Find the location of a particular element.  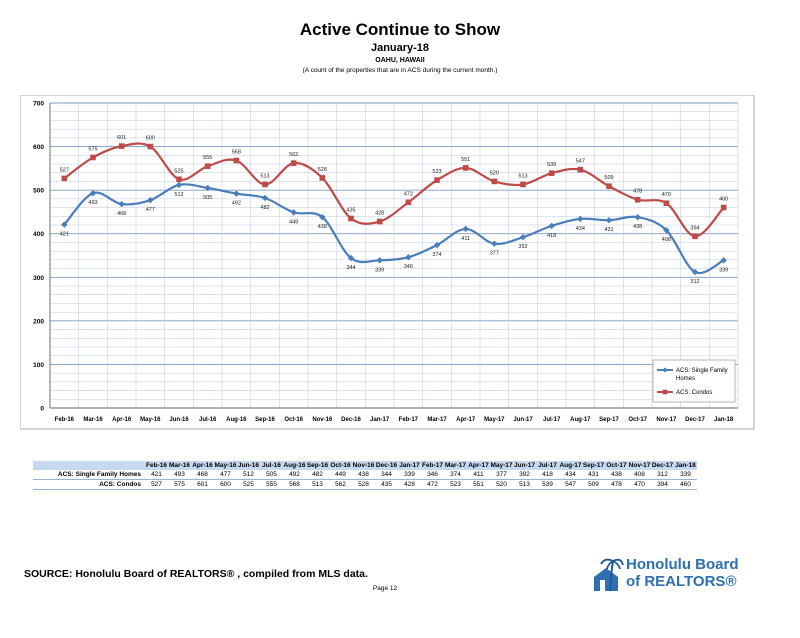

table-header-cell: Jan-17 is located at coordinates (409, 465).